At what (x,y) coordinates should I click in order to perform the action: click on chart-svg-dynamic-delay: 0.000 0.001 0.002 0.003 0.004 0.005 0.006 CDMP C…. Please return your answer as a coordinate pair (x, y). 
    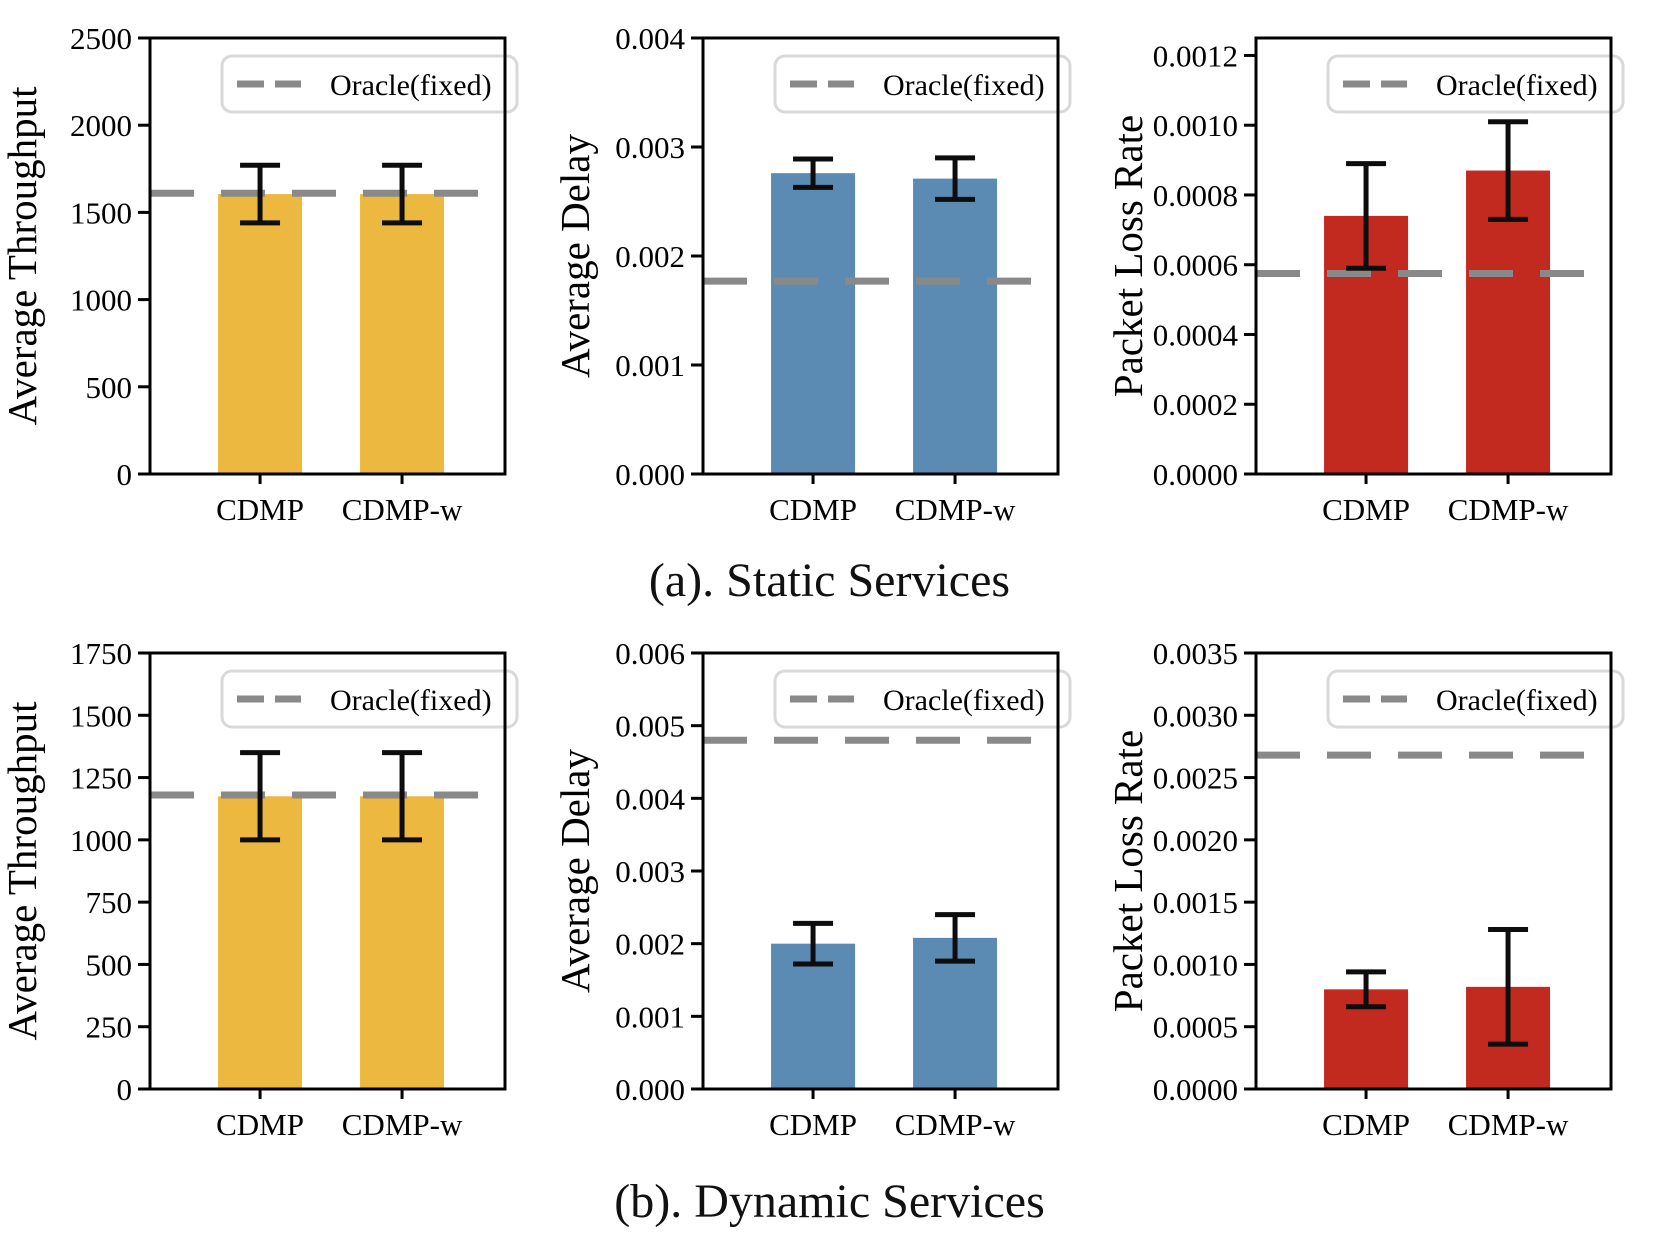
    Looking at the image, I should click on (812, 889).